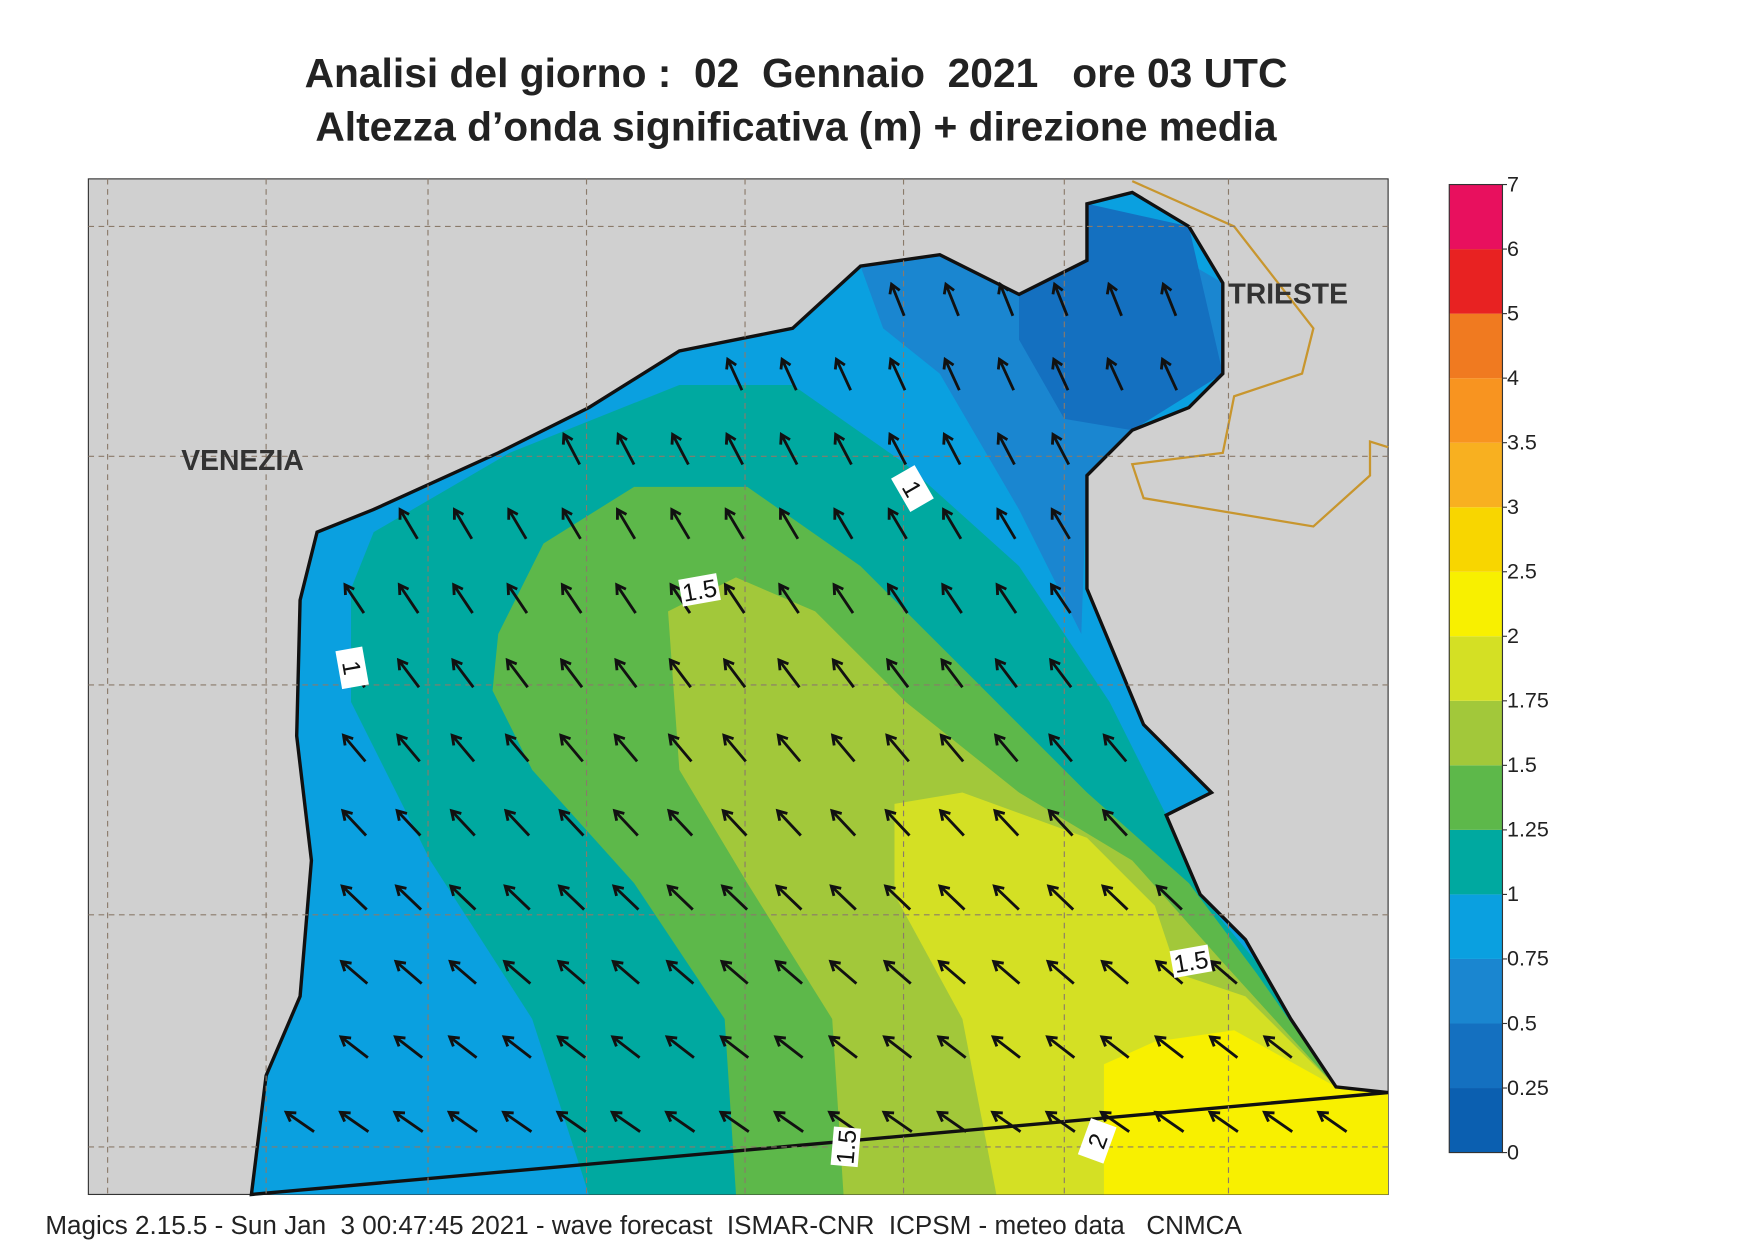  I want to click on colorbar-label: 0.5, so click(1522, 1023).